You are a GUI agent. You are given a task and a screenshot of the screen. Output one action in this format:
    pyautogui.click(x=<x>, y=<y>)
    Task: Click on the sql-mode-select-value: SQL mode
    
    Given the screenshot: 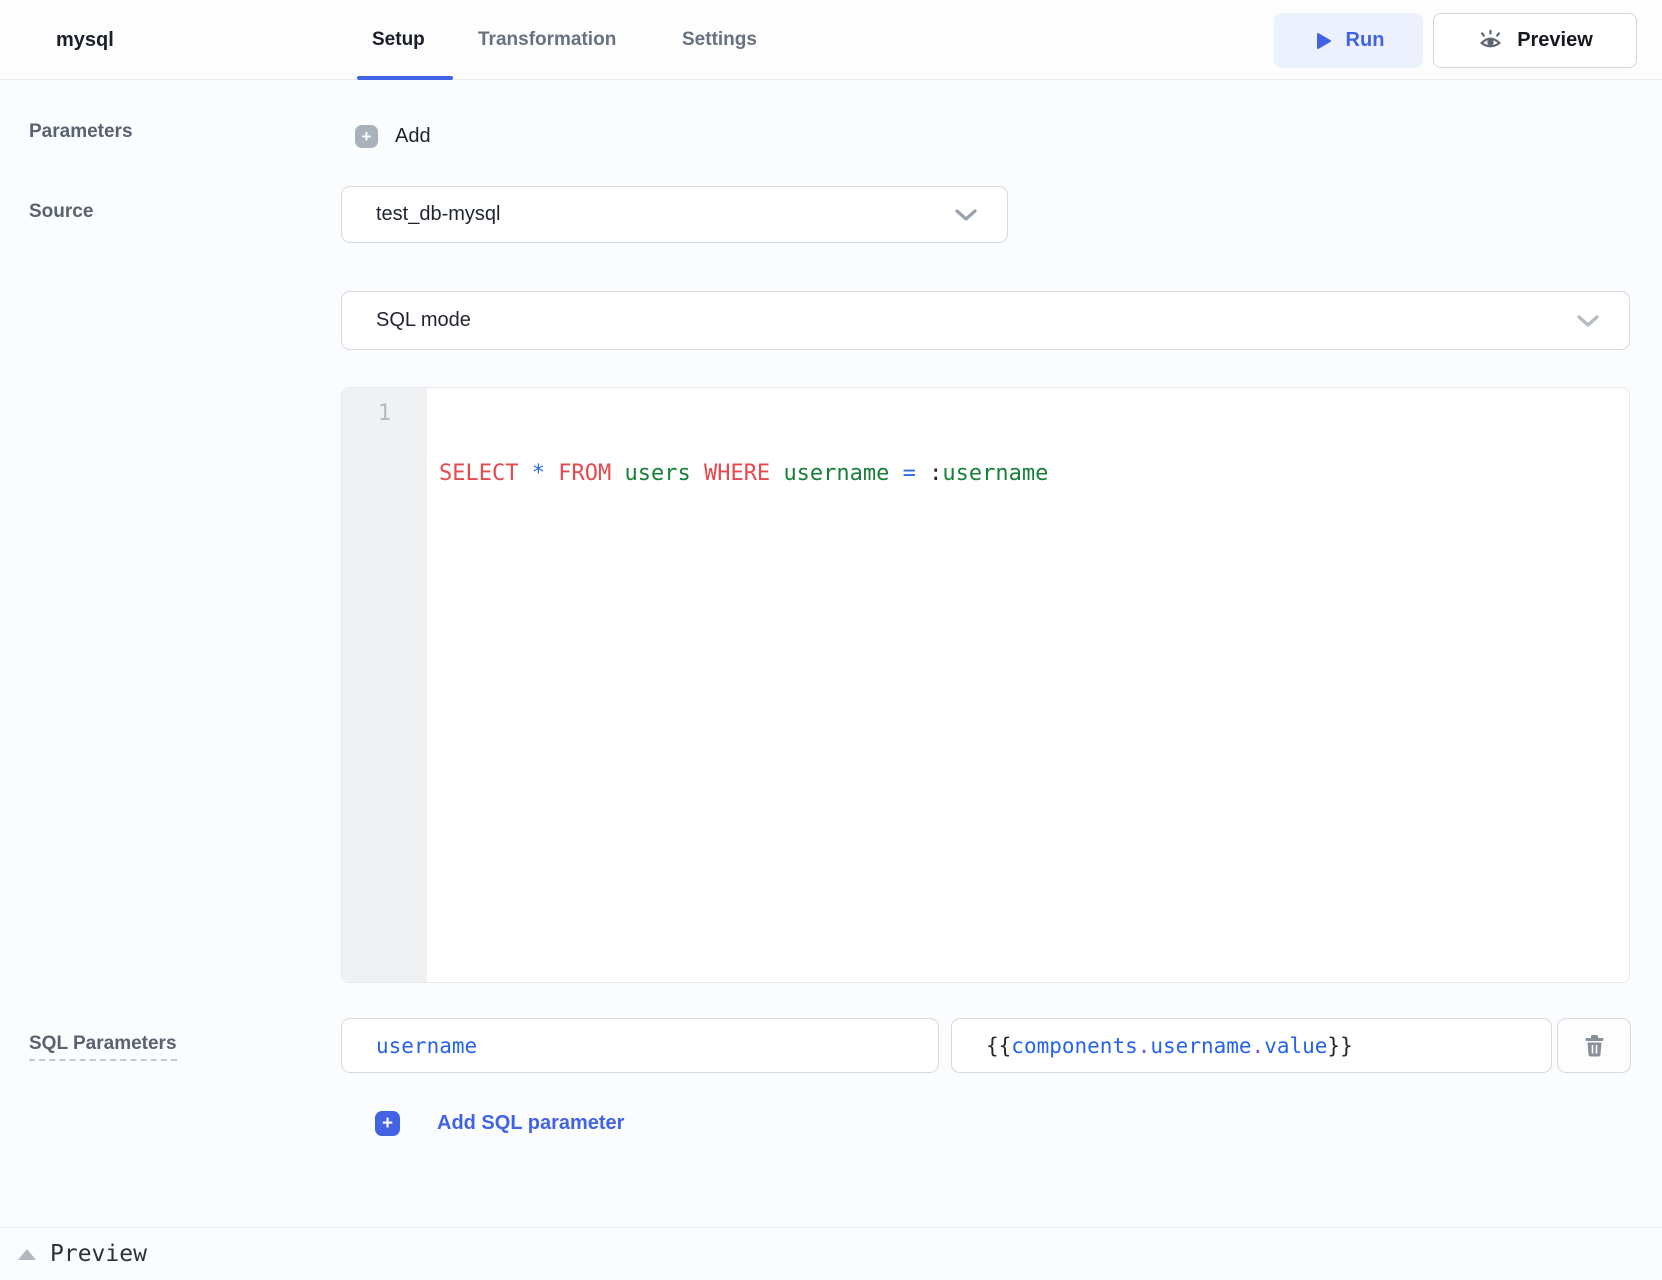 What is the action you would take?
    pyautogui.click(x=423, y=320)
    